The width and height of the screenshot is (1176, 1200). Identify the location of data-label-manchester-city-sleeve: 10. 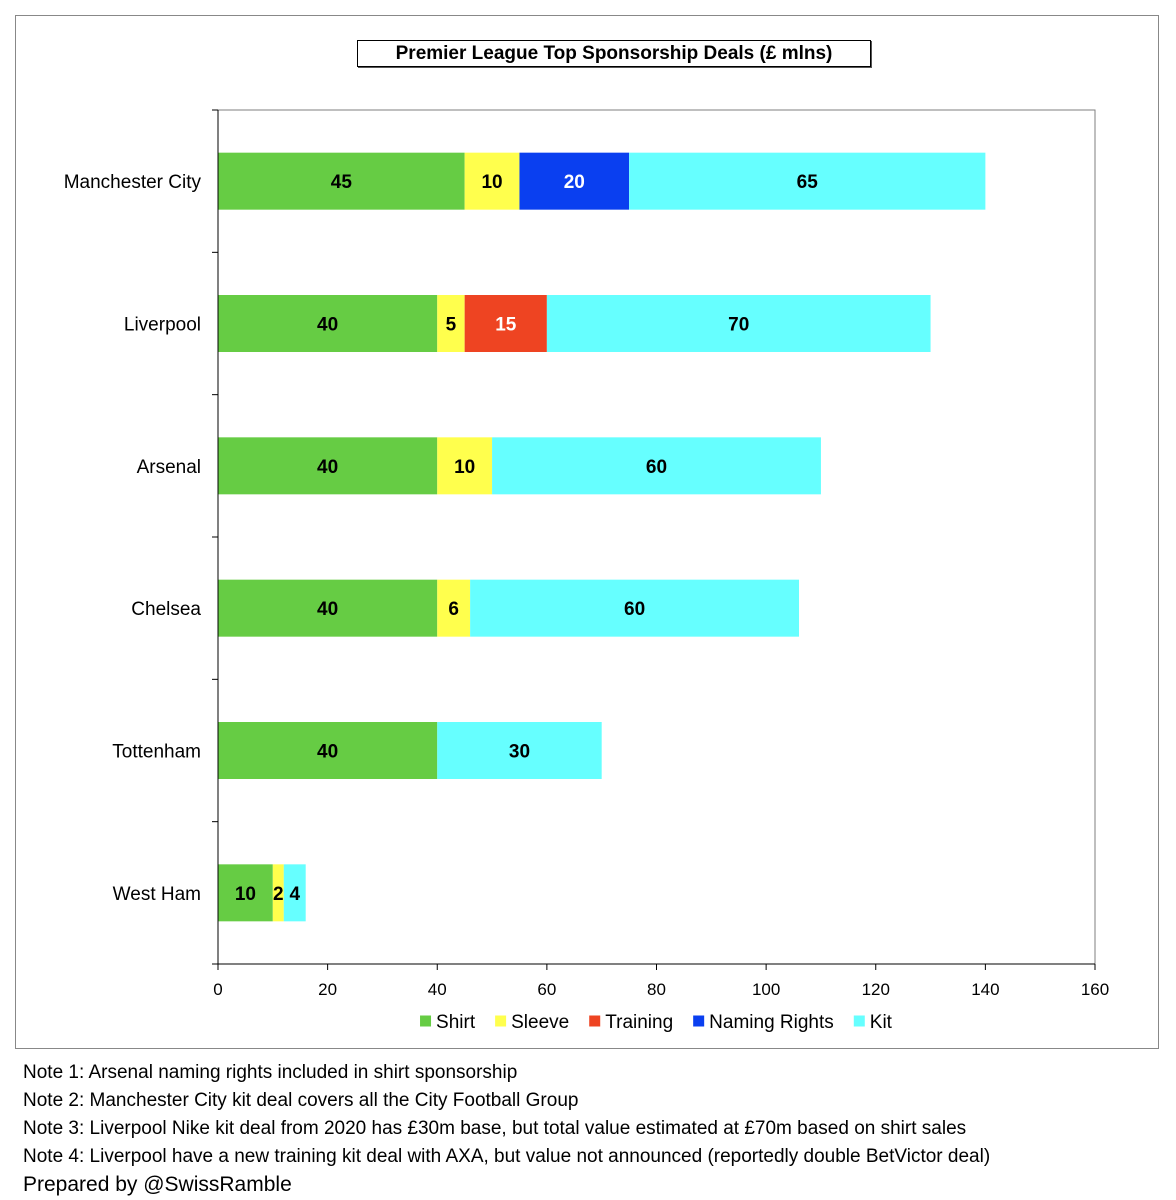
(491, 182).